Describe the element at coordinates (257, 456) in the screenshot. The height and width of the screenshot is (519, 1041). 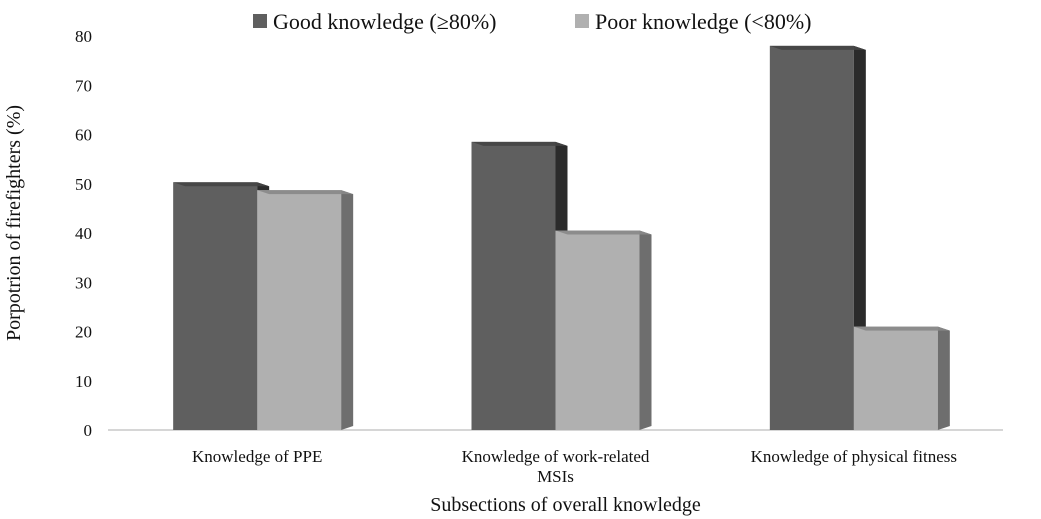
I see `x-category-label: Knowledge of PPE` at that location.